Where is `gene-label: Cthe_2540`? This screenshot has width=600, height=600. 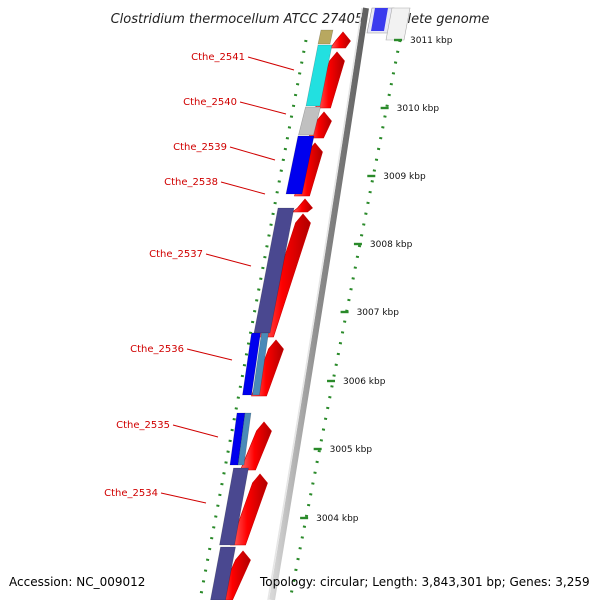 gene-label: Cthe_2540 is located at coordinates (210, 102).